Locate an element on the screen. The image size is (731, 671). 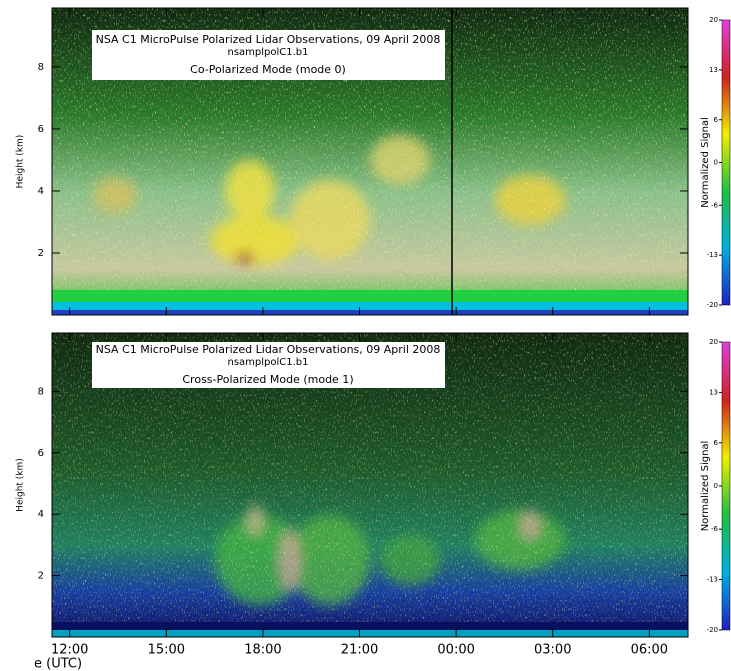
x-axis-label: e (UTC) is located at coordinates (58, 664).